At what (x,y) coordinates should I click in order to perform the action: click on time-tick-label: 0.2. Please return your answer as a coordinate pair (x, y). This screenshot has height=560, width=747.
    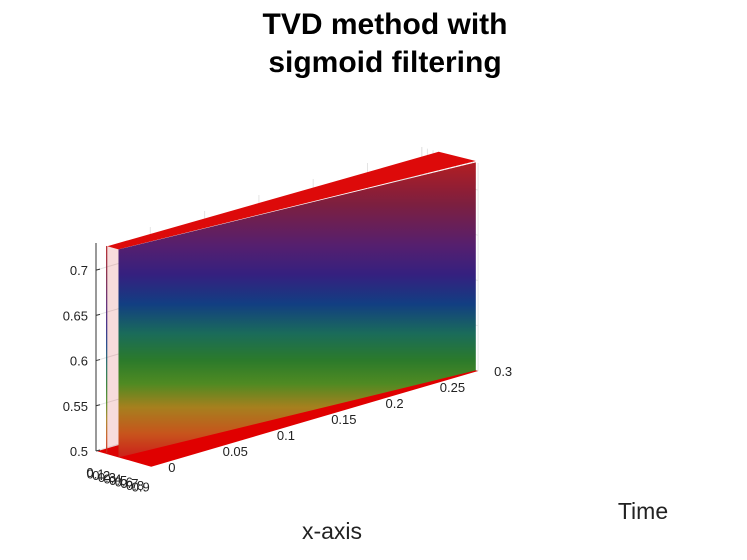
    Looking at the image, I should click on (395, 403).